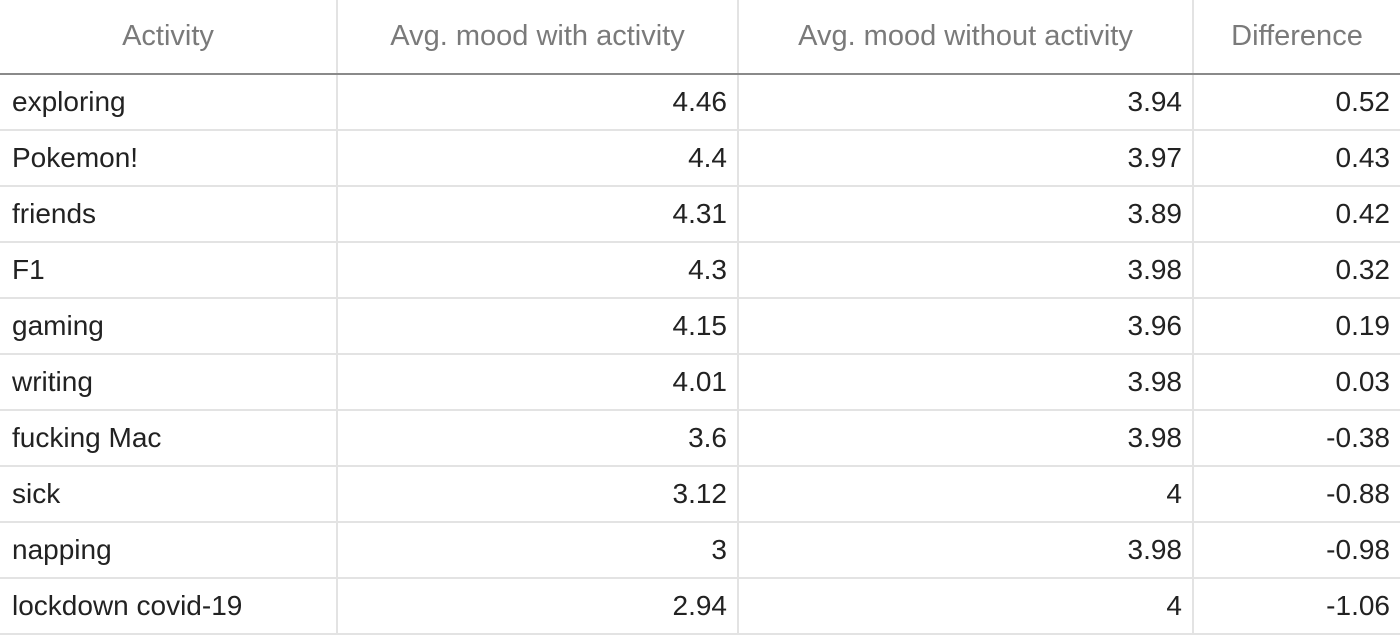  I want to click on cell-activity: lockdown covid-19, so click(169, 606).